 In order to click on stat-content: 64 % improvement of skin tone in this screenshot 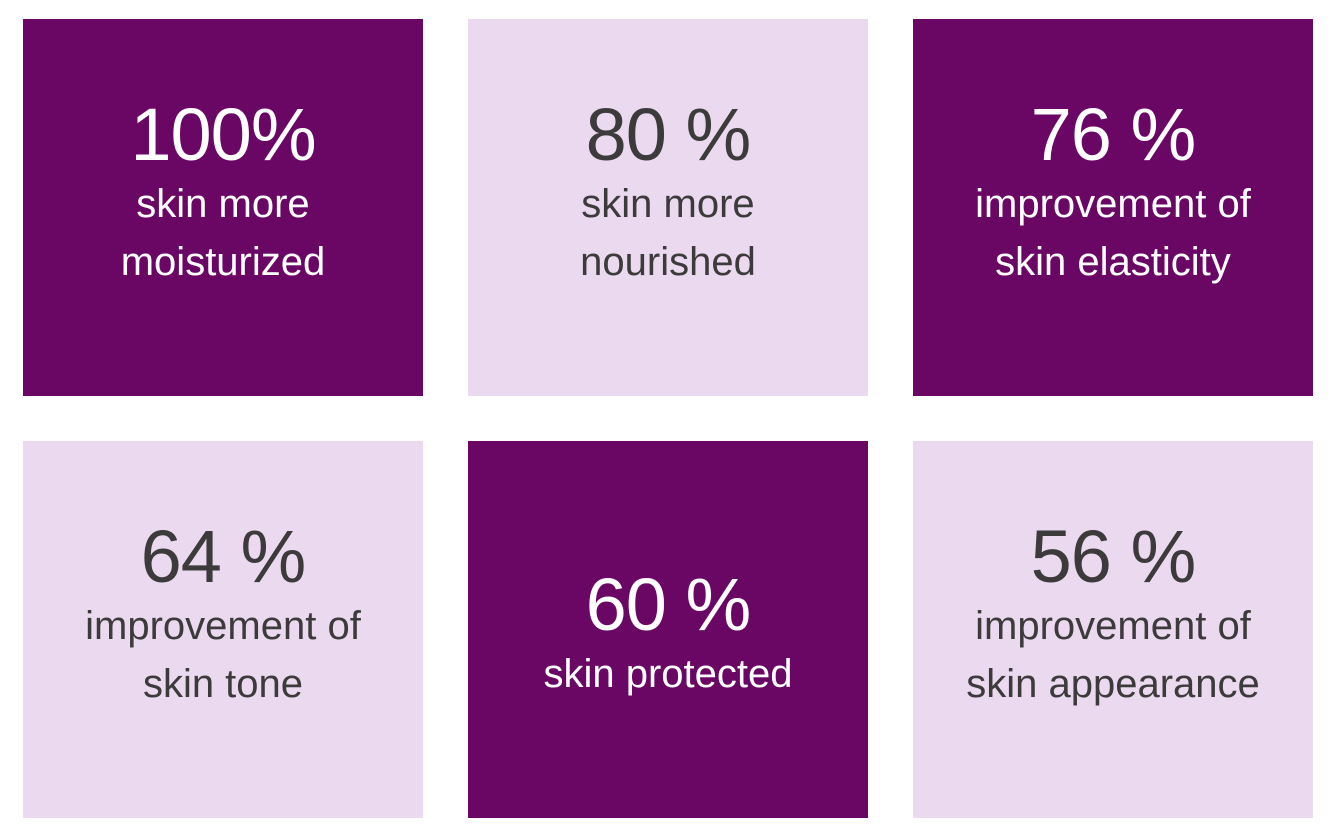, I will do `click(223, 613)`.